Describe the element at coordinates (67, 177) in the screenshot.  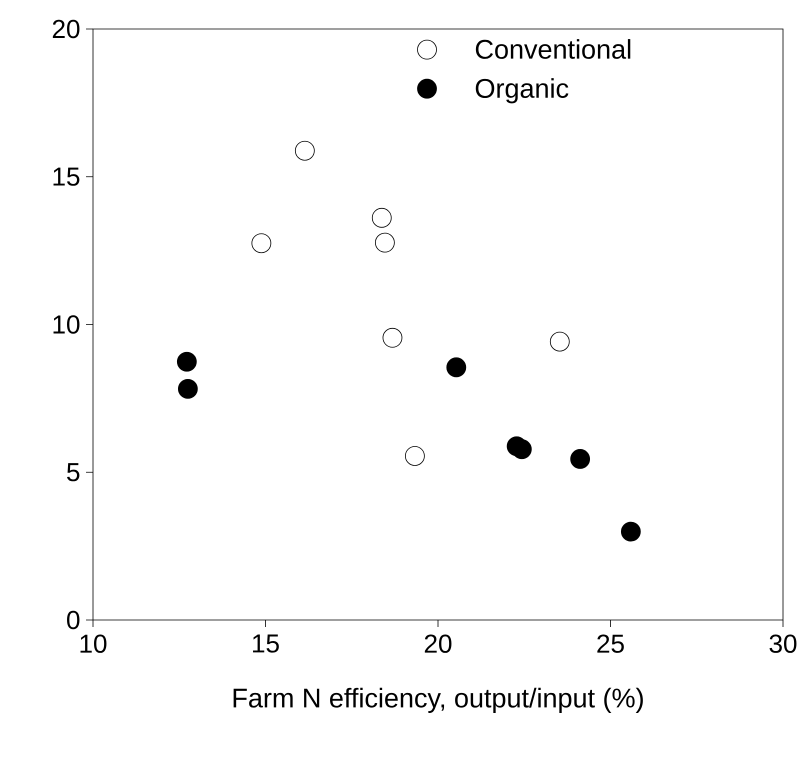
I see `y-tick-label: 15` at that location.